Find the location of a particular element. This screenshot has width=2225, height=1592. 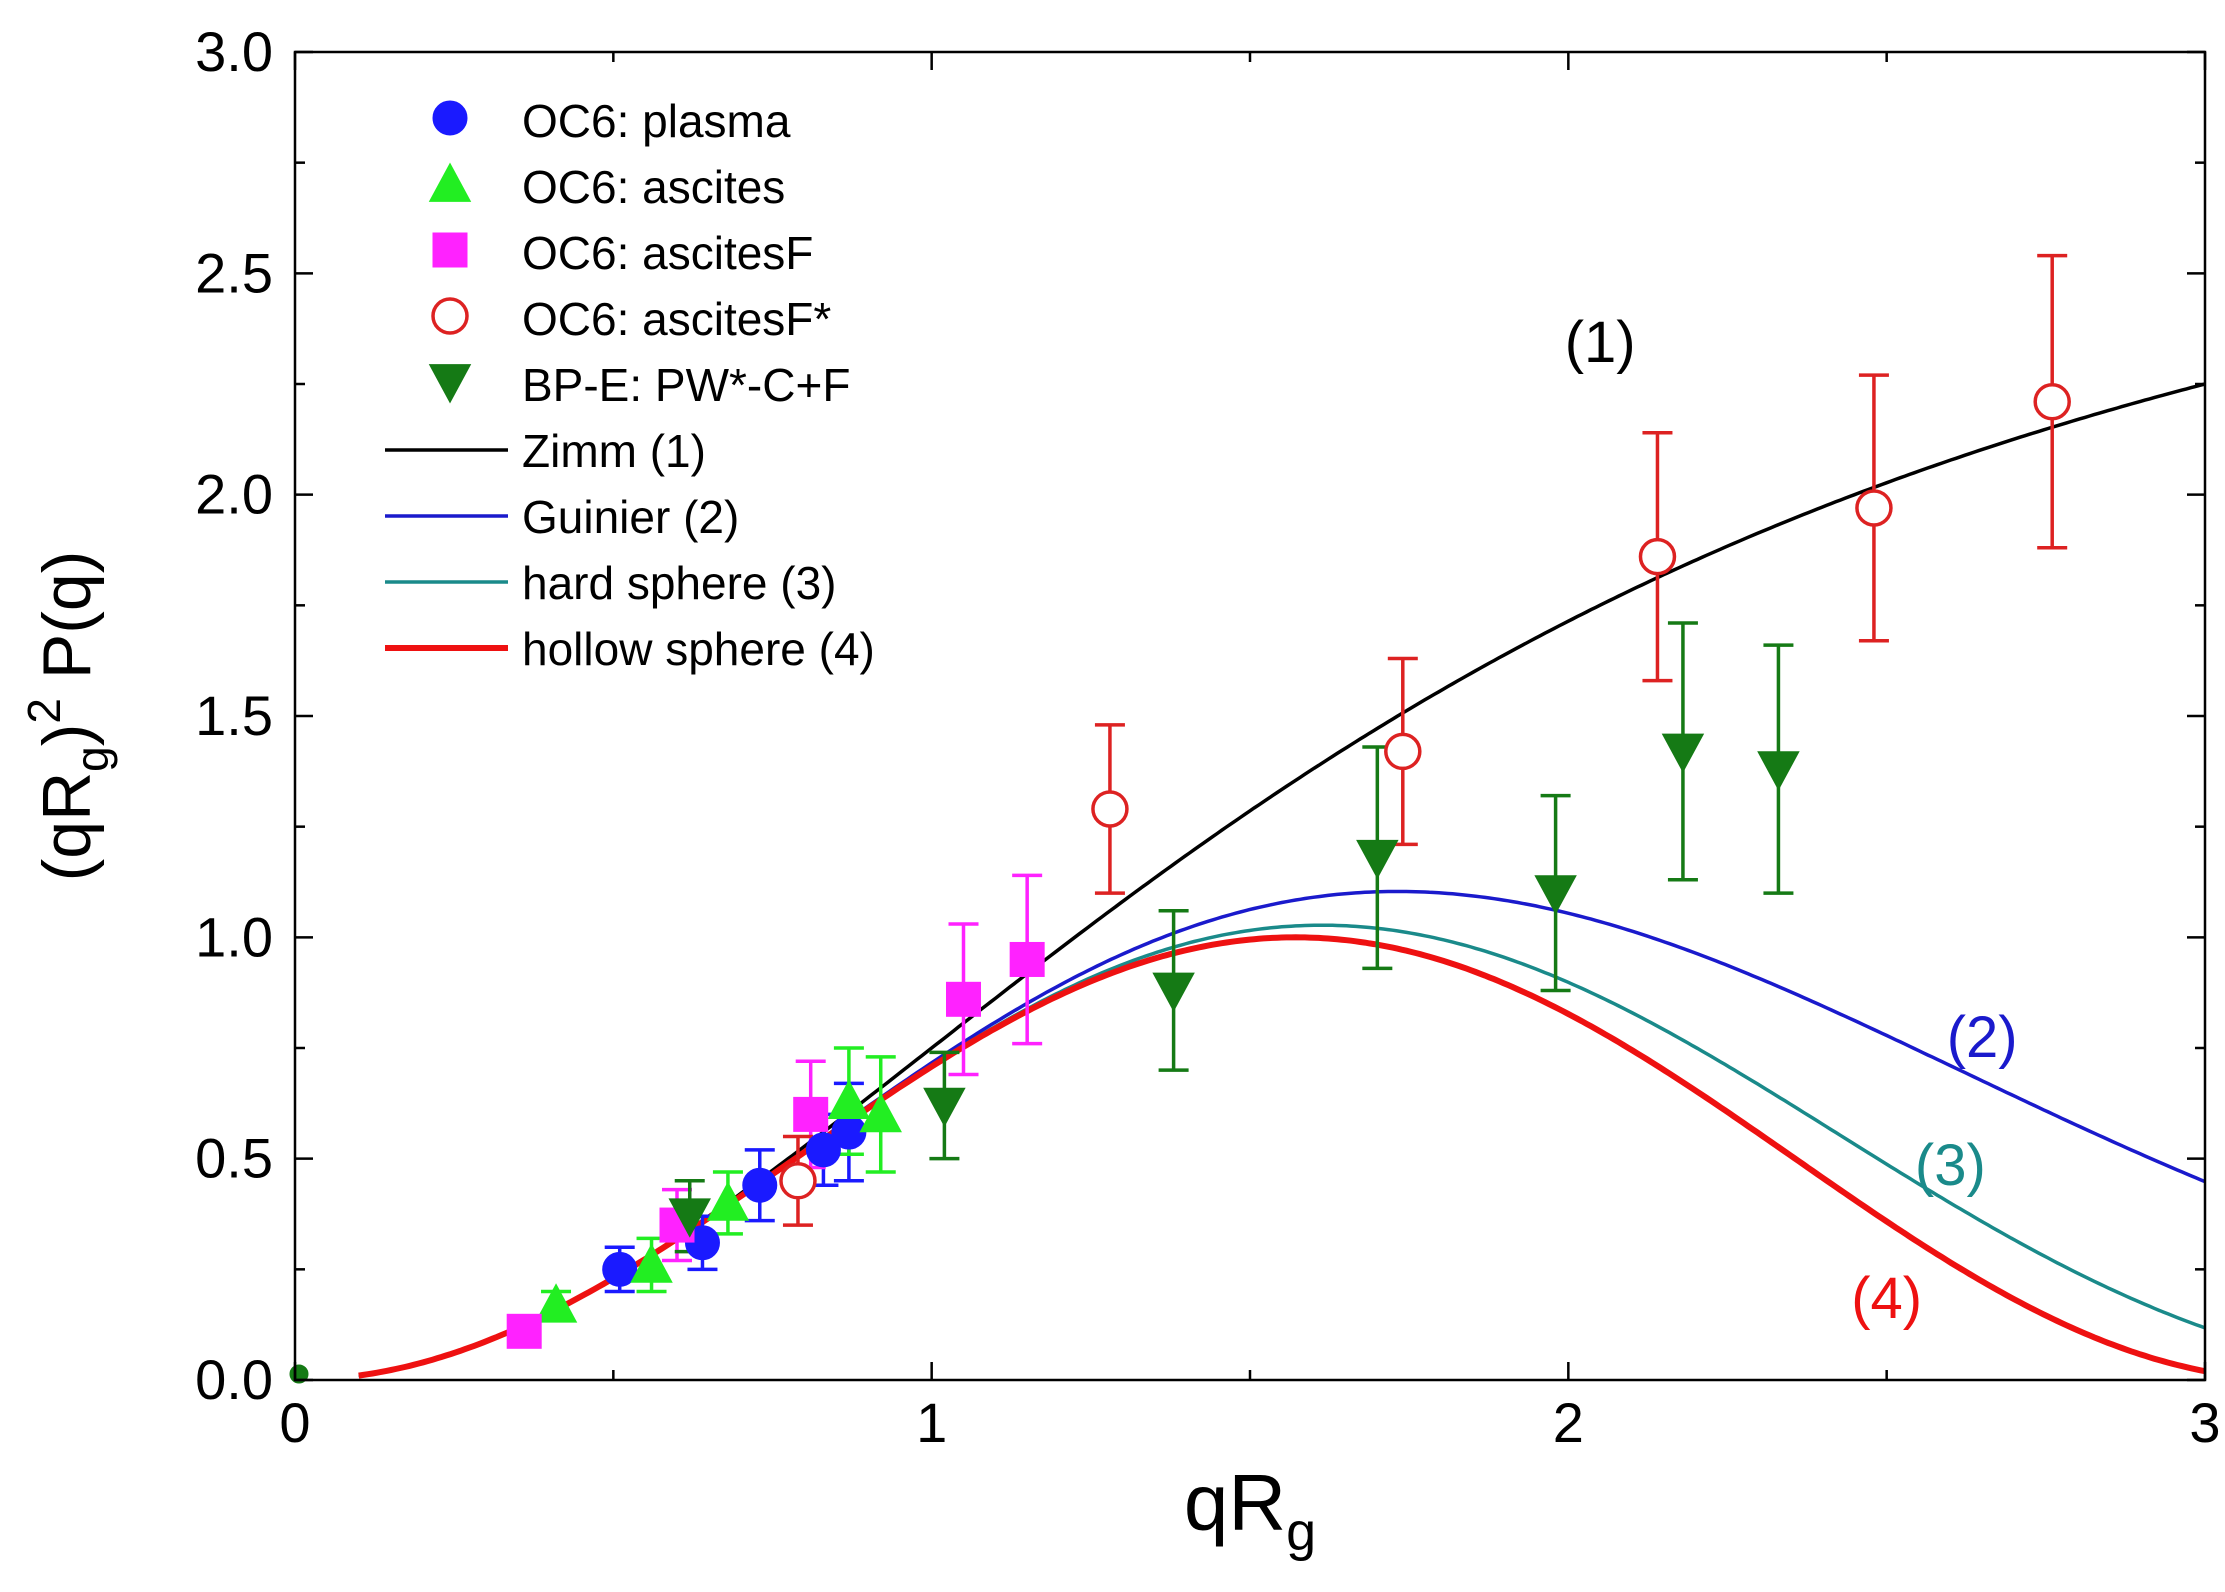

legend-label: OC6: ascitesF* is located at coordinates (676, 319).